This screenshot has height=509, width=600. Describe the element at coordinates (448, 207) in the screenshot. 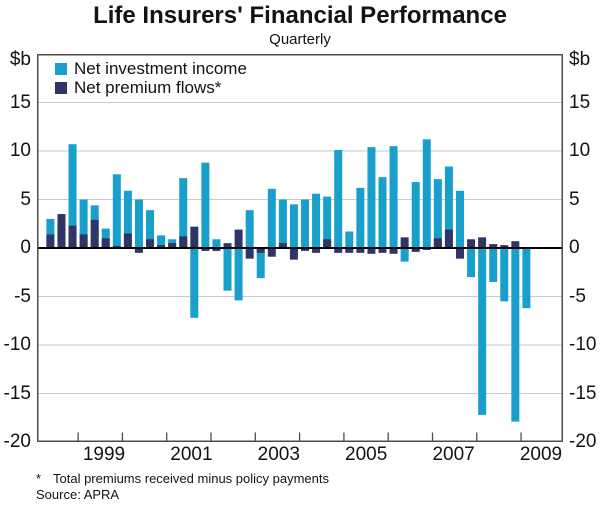

I see `bar-net-investment-income-q37` at that location.